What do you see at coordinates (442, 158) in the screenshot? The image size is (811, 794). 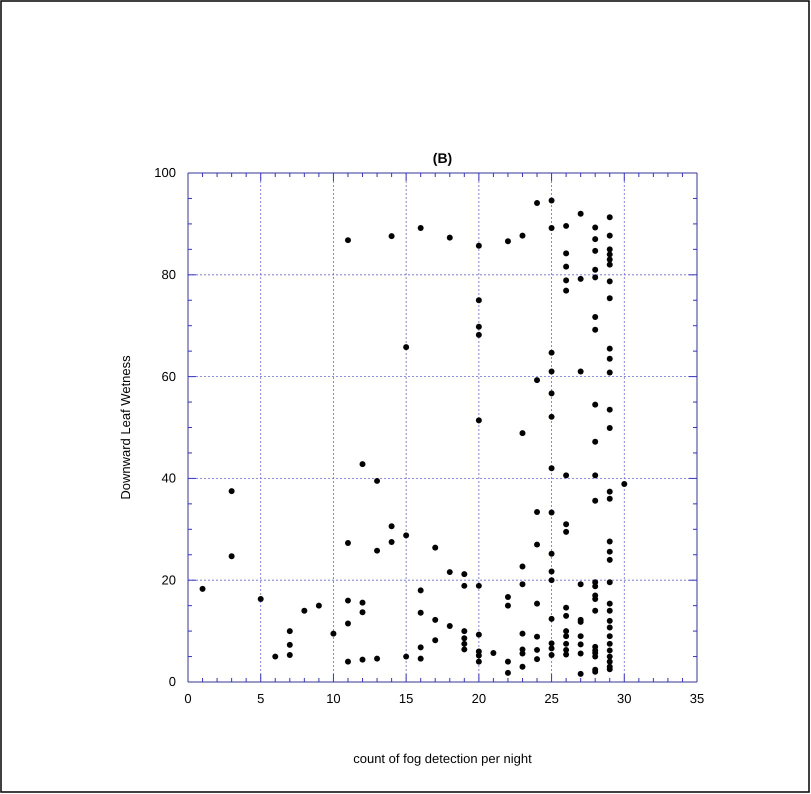 I see `chart-title: (B)` at bounding box center [442, 158].